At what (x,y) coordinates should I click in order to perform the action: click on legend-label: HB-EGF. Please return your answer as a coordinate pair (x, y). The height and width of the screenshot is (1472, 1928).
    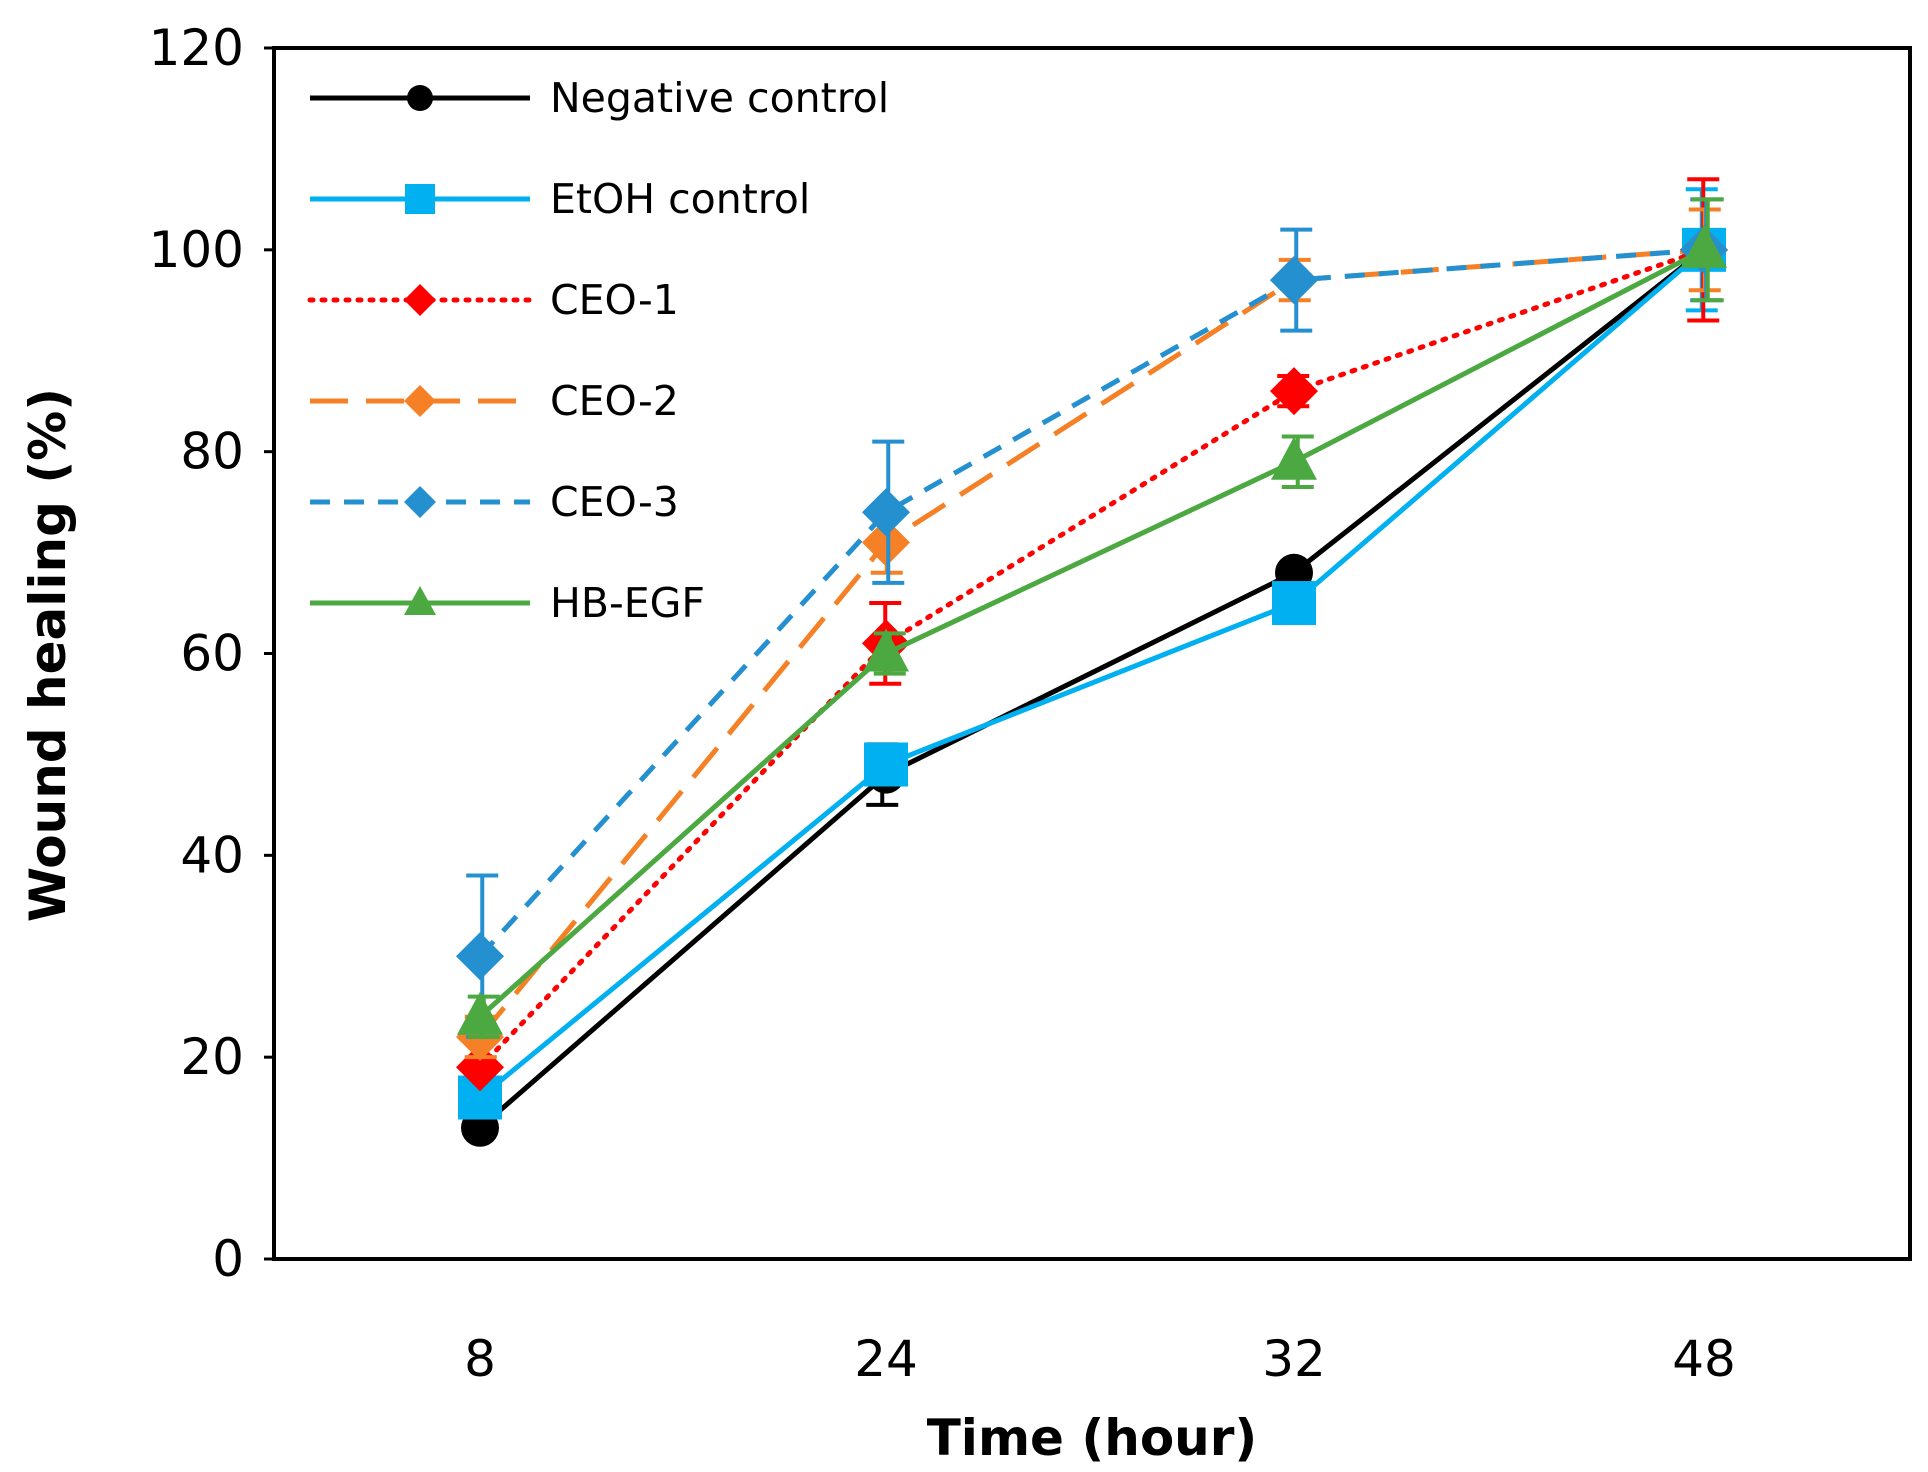
    Looking at the image, I should click on (627, 603).